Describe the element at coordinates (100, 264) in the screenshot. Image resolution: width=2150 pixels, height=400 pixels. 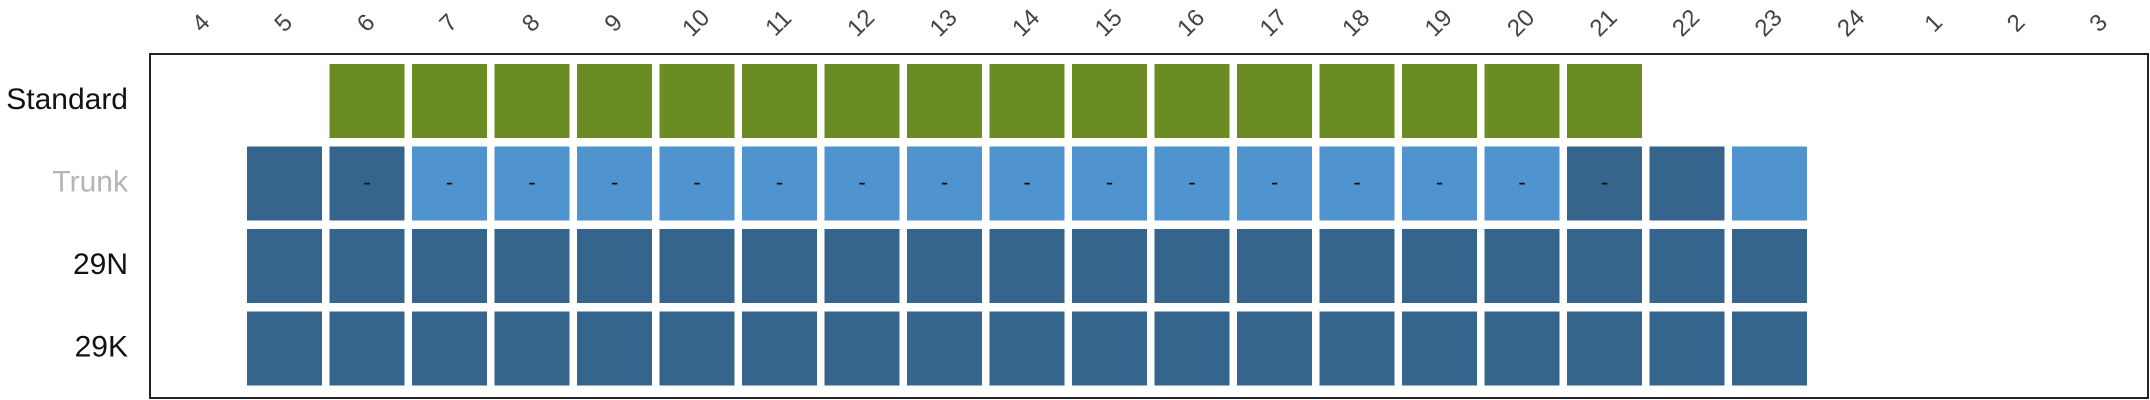
I see `row-label: 29N` at that location.